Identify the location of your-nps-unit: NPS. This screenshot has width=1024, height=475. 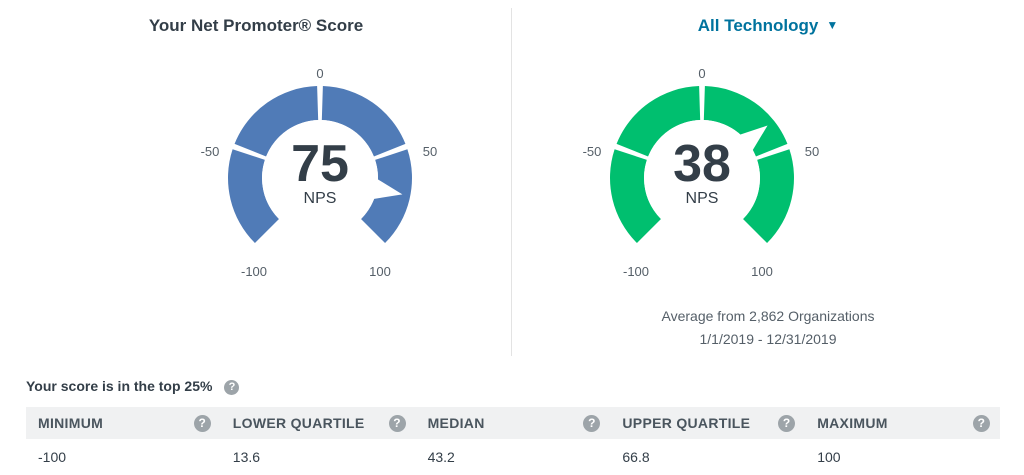
(320, 198).